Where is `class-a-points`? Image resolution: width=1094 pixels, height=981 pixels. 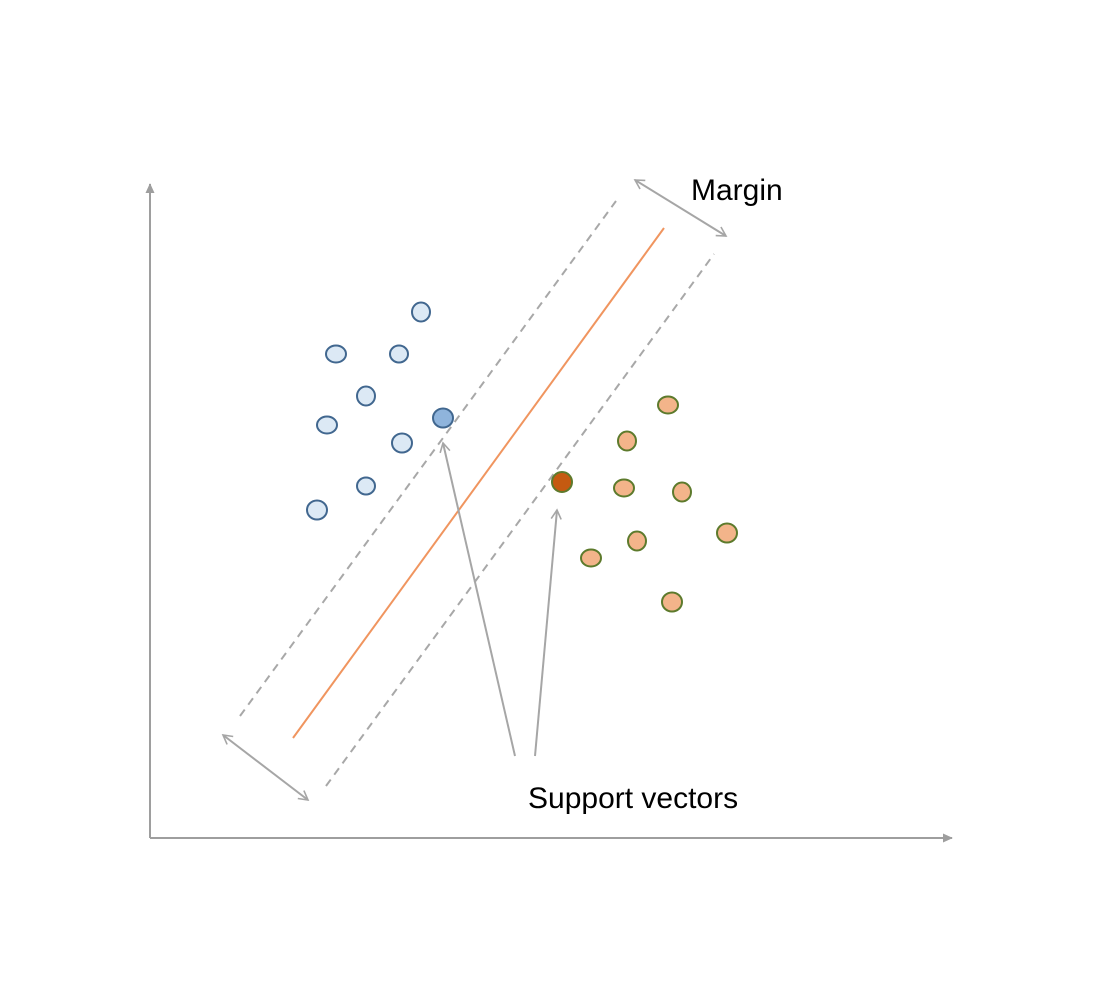 class-a-points is located at coordinates (380, 411).